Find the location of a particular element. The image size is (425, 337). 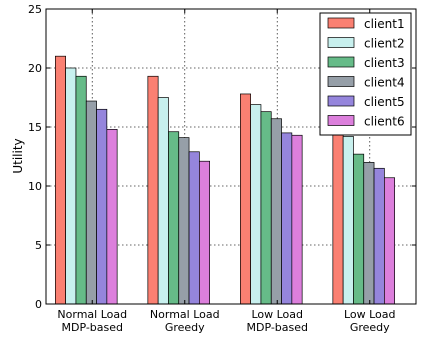

legend-box is located at coordinates (365, 74).